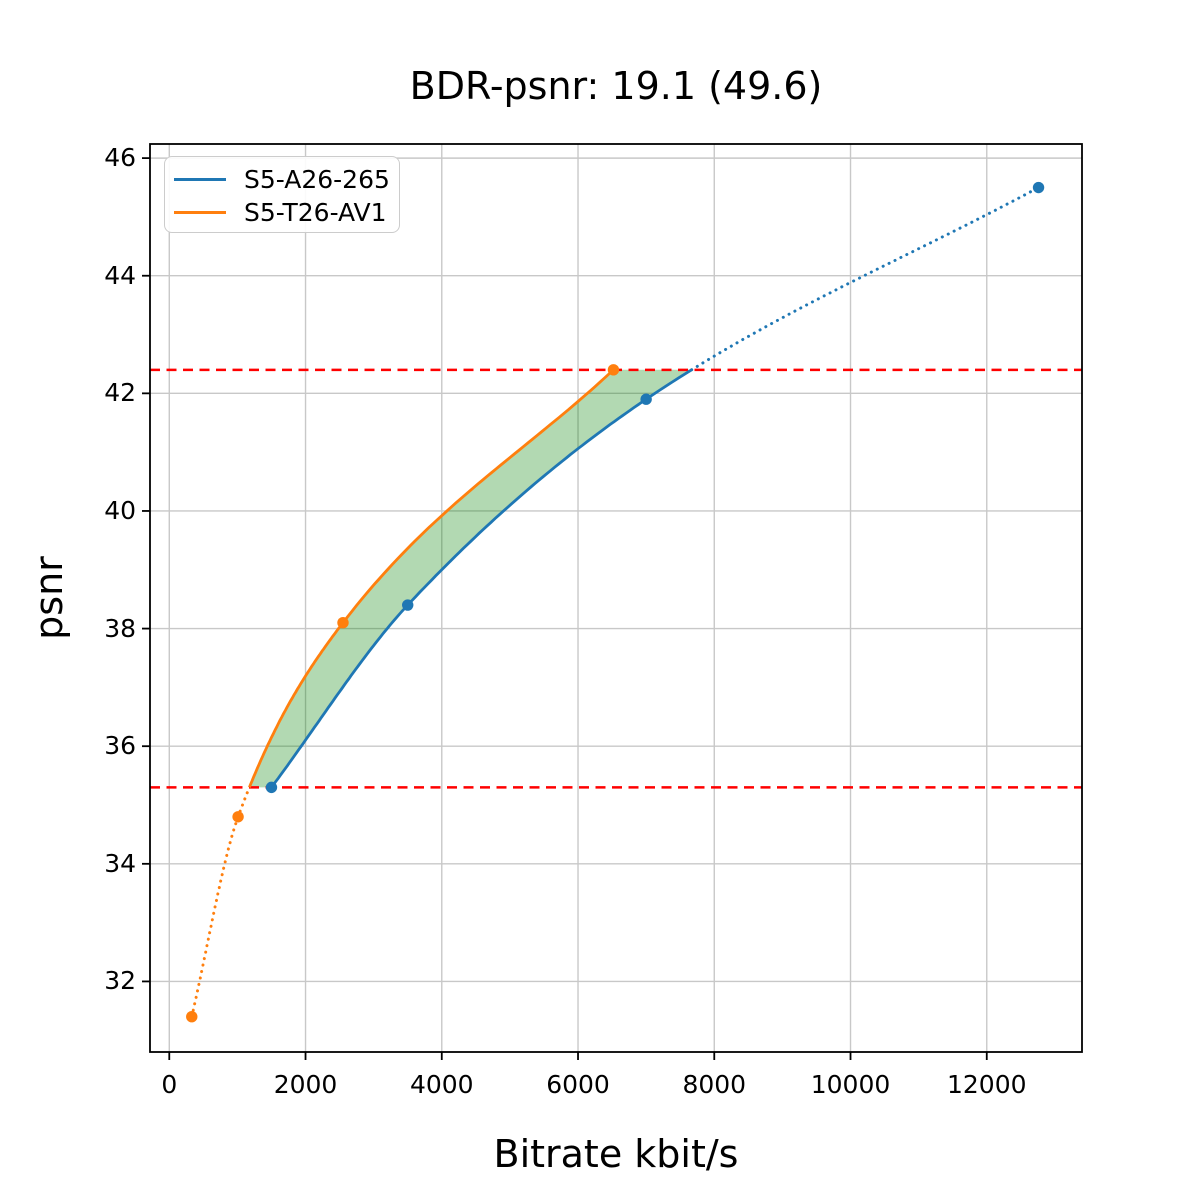 This screenshot has width=1200, height=1200. I want to click on chart-title: BDR-psnr: 19.1 (49.6), so click(616, 86).